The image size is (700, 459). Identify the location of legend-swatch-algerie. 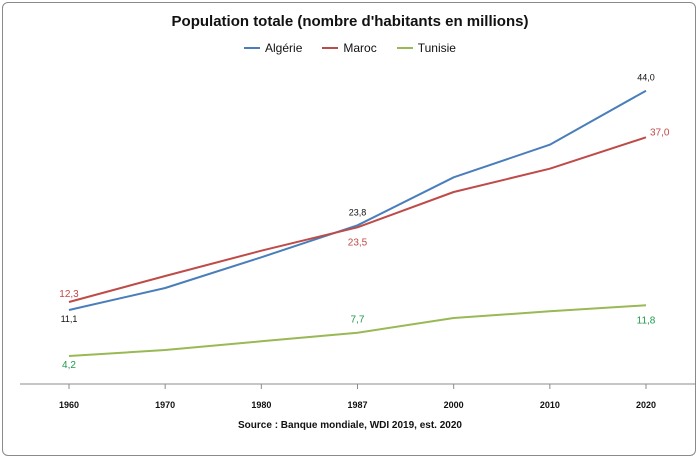
(252, 48).